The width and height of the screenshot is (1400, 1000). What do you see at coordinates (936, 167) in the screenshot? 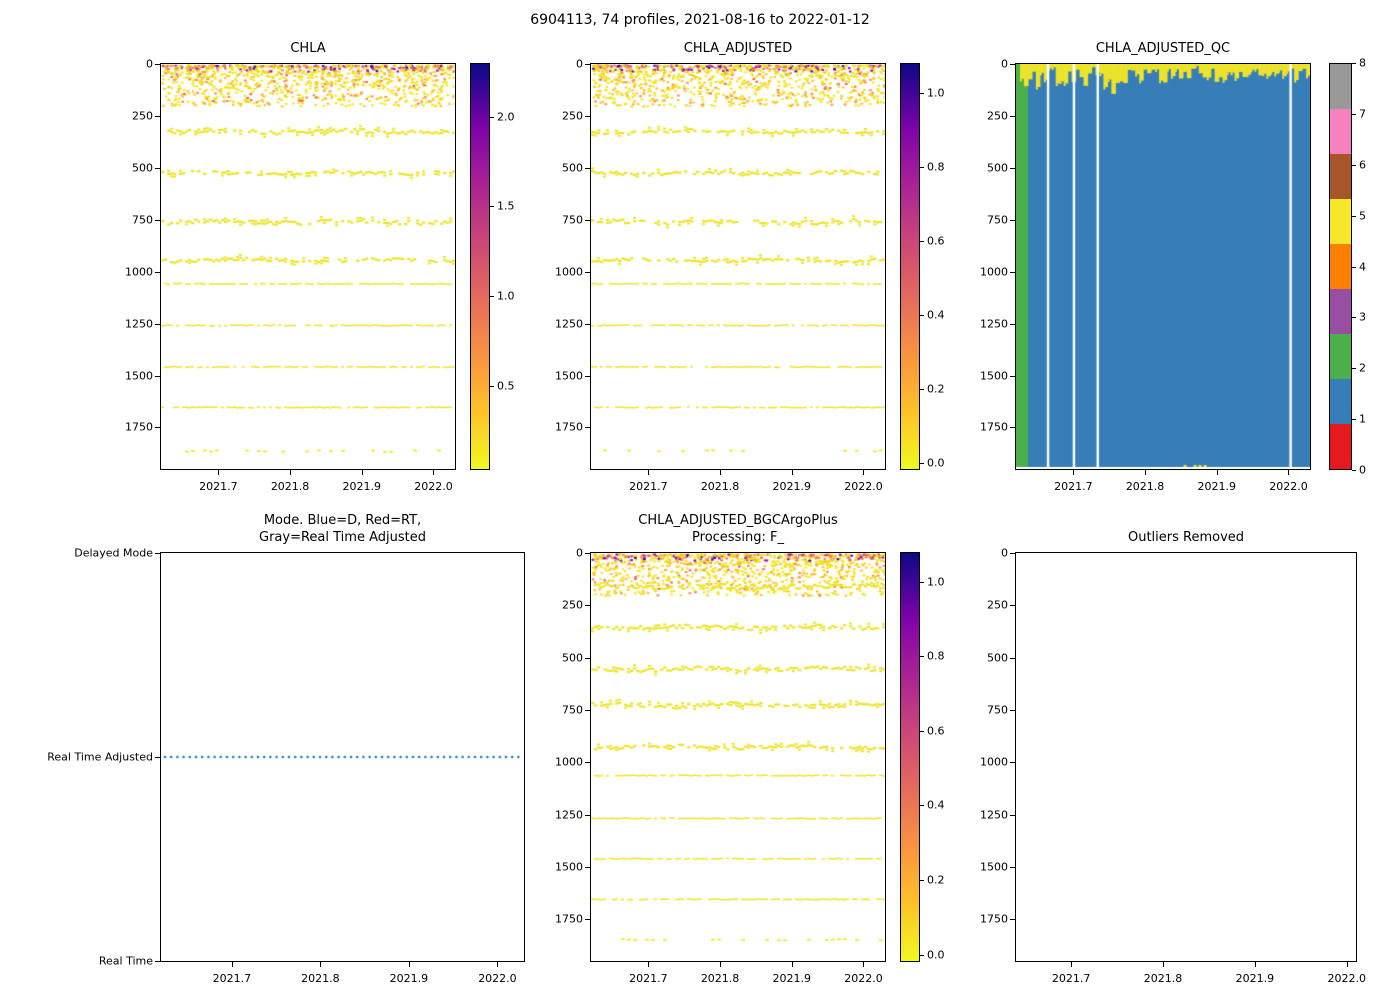
I see `colorbar-tick-label: 0.8` at bounding box center [936, 167].